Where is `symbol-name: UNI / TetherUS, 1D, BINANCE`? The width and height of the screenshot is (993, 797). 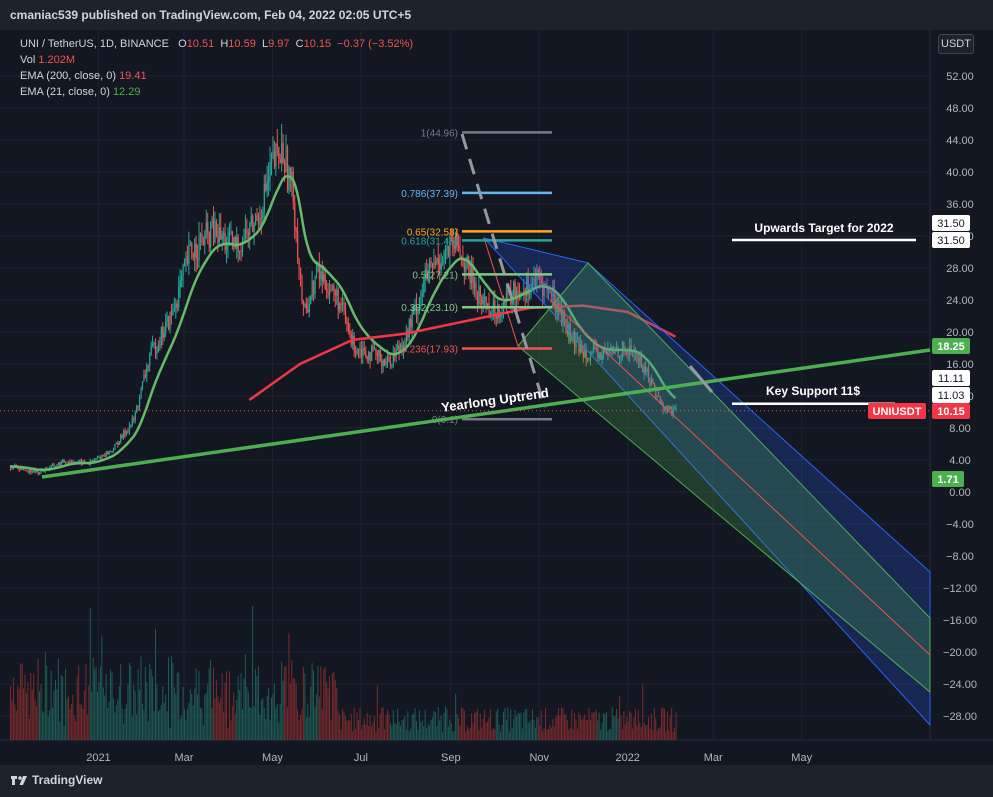 symbol-name: UNI / TetherUS, 1D, BINANCE is located at coordinates (94, 44).